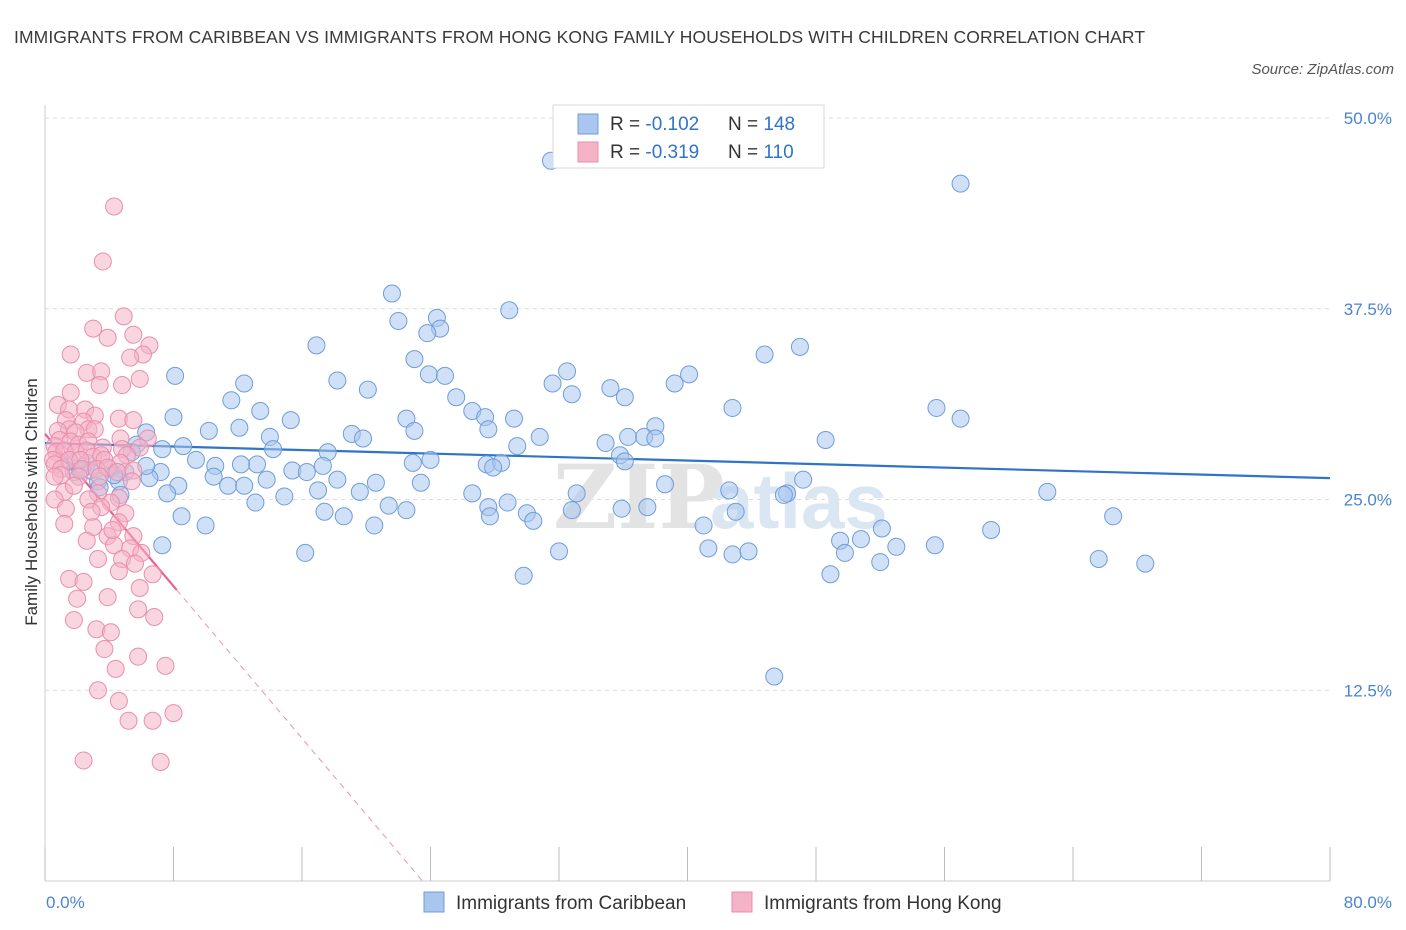 This screenshot has width=1406, height=930. What do you see at coordinates (761, 152) in the screenshot?
I see `stats-n-1: N = 110` at bounding box center [761, 152].